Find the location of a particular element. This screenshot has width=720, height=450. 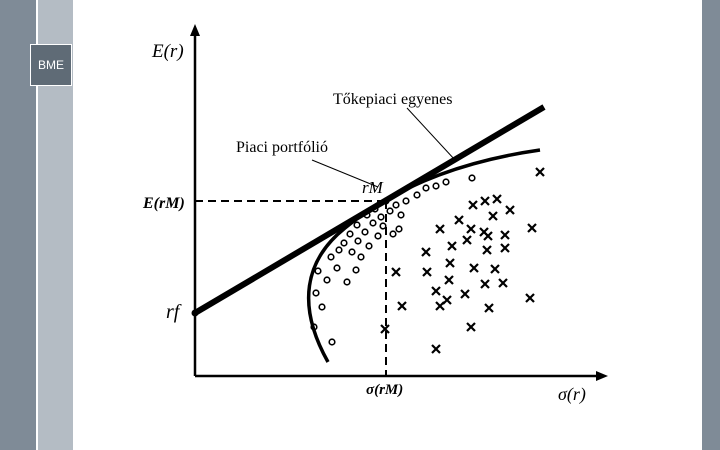

cml-pointer is located at coordinates (431, 134).